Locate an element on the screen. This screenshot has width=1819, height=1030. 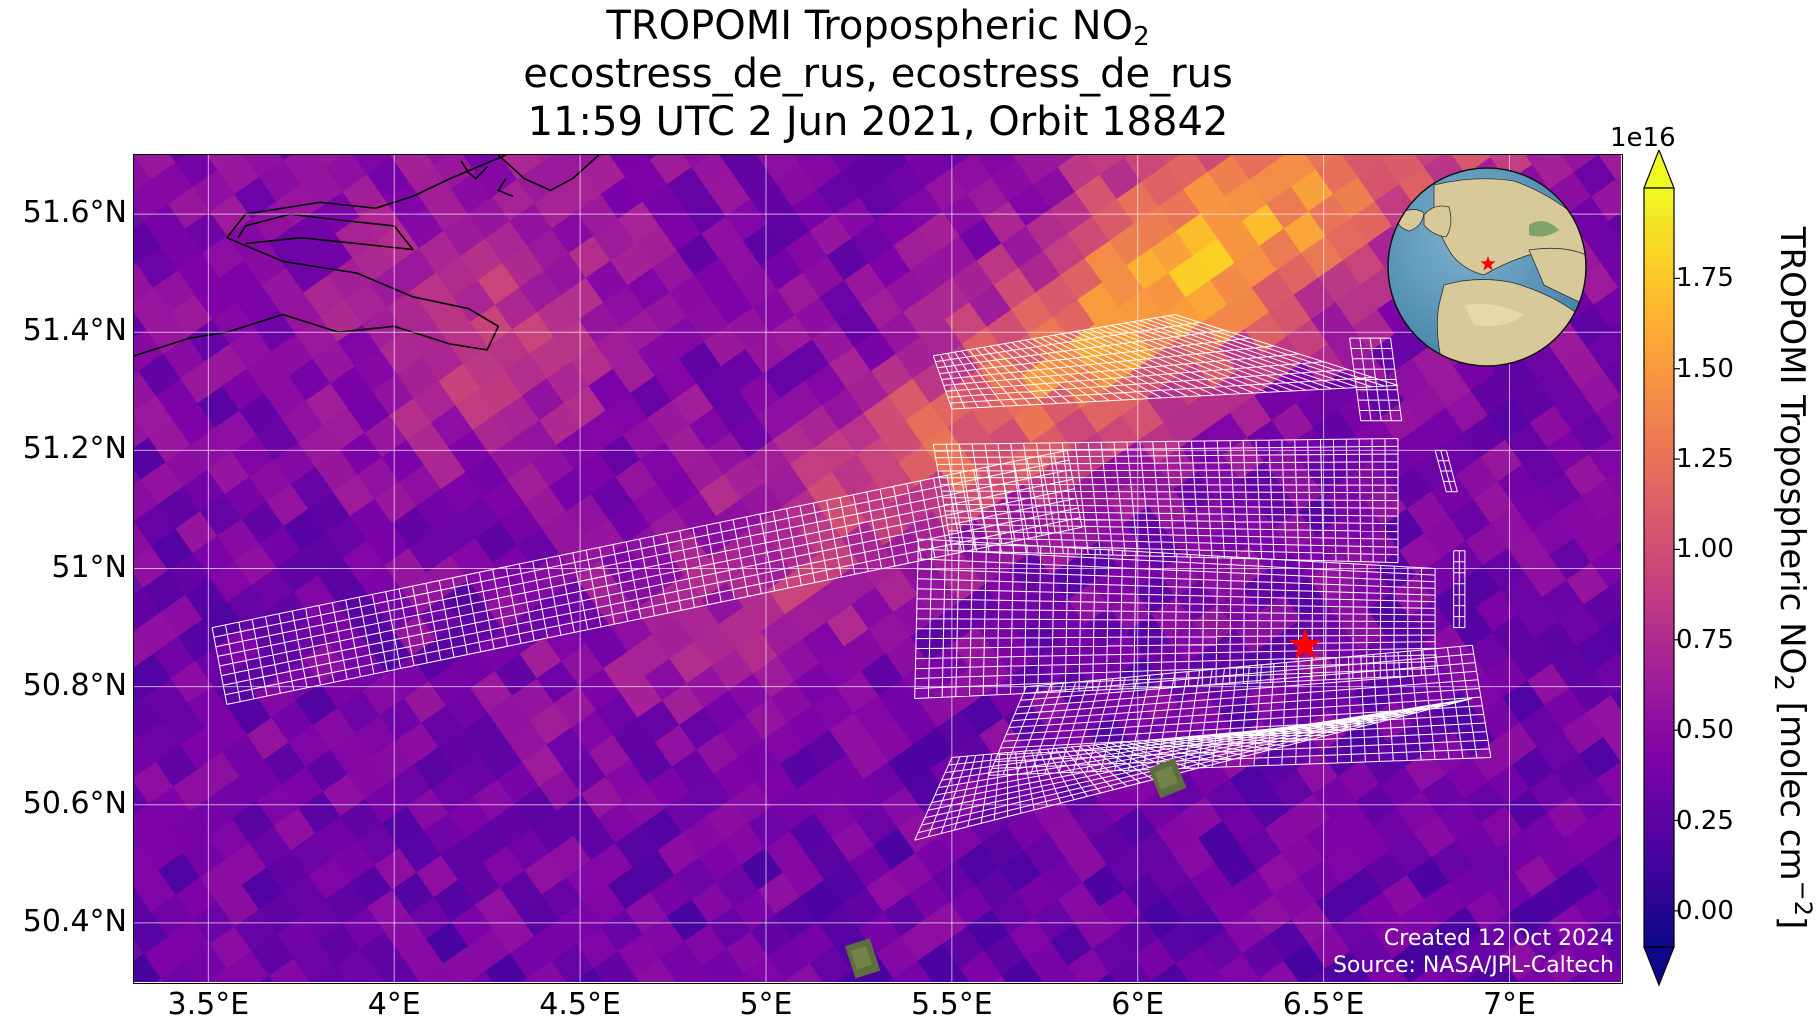
colorbar-tick-label: 1.00 is located at coordinates (1705, 549).